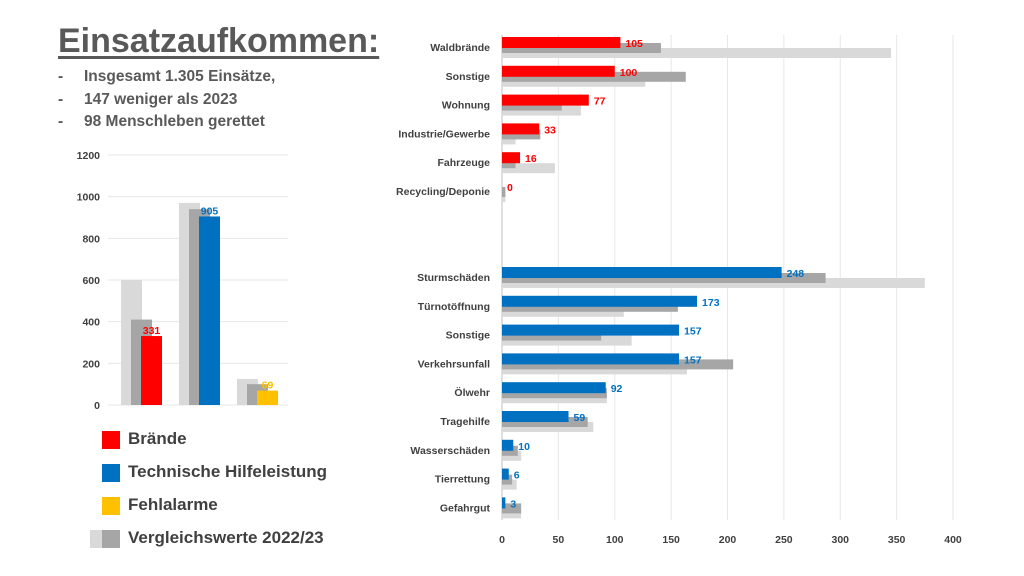 The height and width of the screenshot is (576, 1024). What do you see at coordinates (462, 480) in the screenshot?
I see `category-label: Tierrettung` at bounding box center [462, 480].